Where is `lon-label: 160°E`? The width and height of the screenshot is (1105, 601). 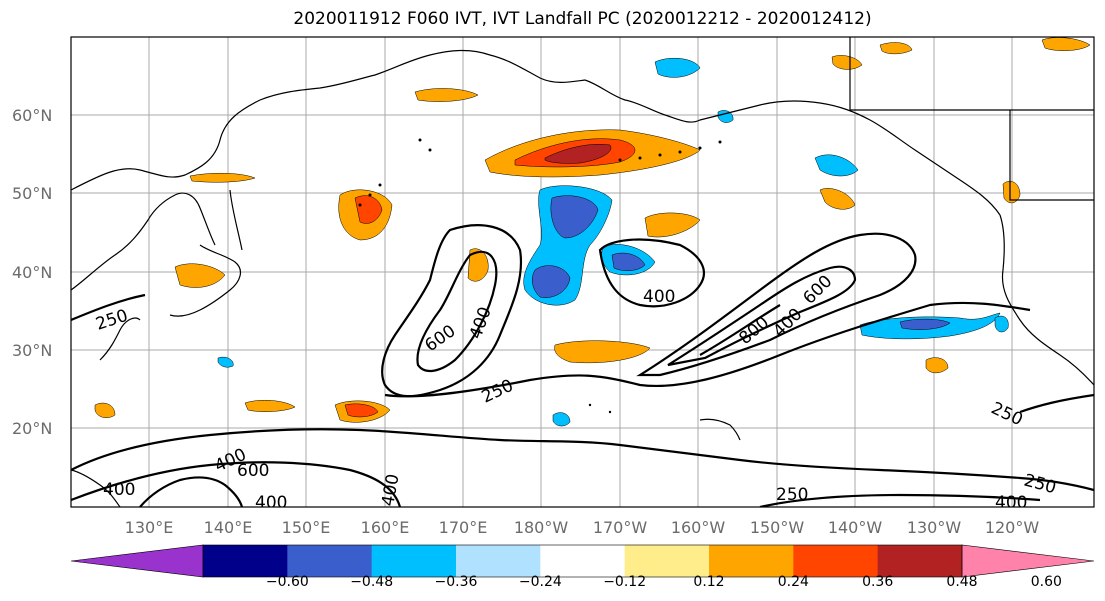
lon-label: 160°E is located at coordinates (385, 527).